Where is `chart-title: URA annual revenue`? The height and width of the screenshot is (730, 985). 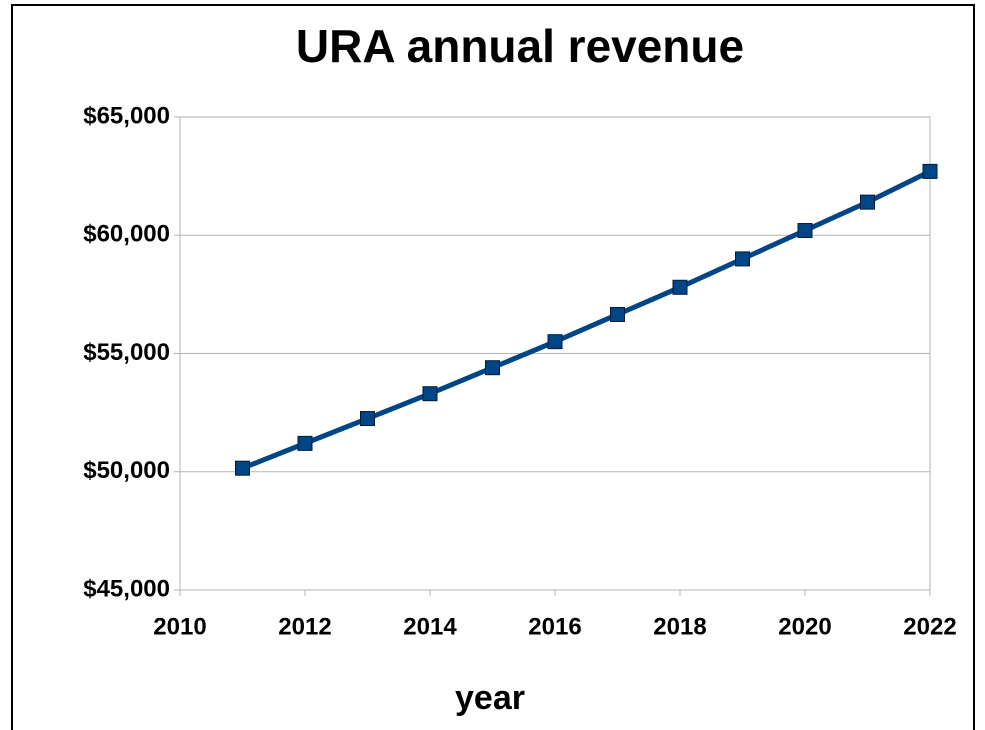 chart-title: URA annual revenue is located at coordinates (520, 46).